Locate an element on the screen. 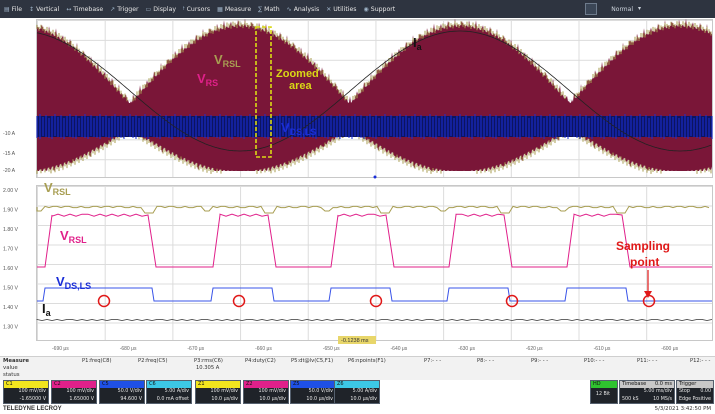 The image size is (715, 414). menu-label: Math is located at coordinates (272, 9).